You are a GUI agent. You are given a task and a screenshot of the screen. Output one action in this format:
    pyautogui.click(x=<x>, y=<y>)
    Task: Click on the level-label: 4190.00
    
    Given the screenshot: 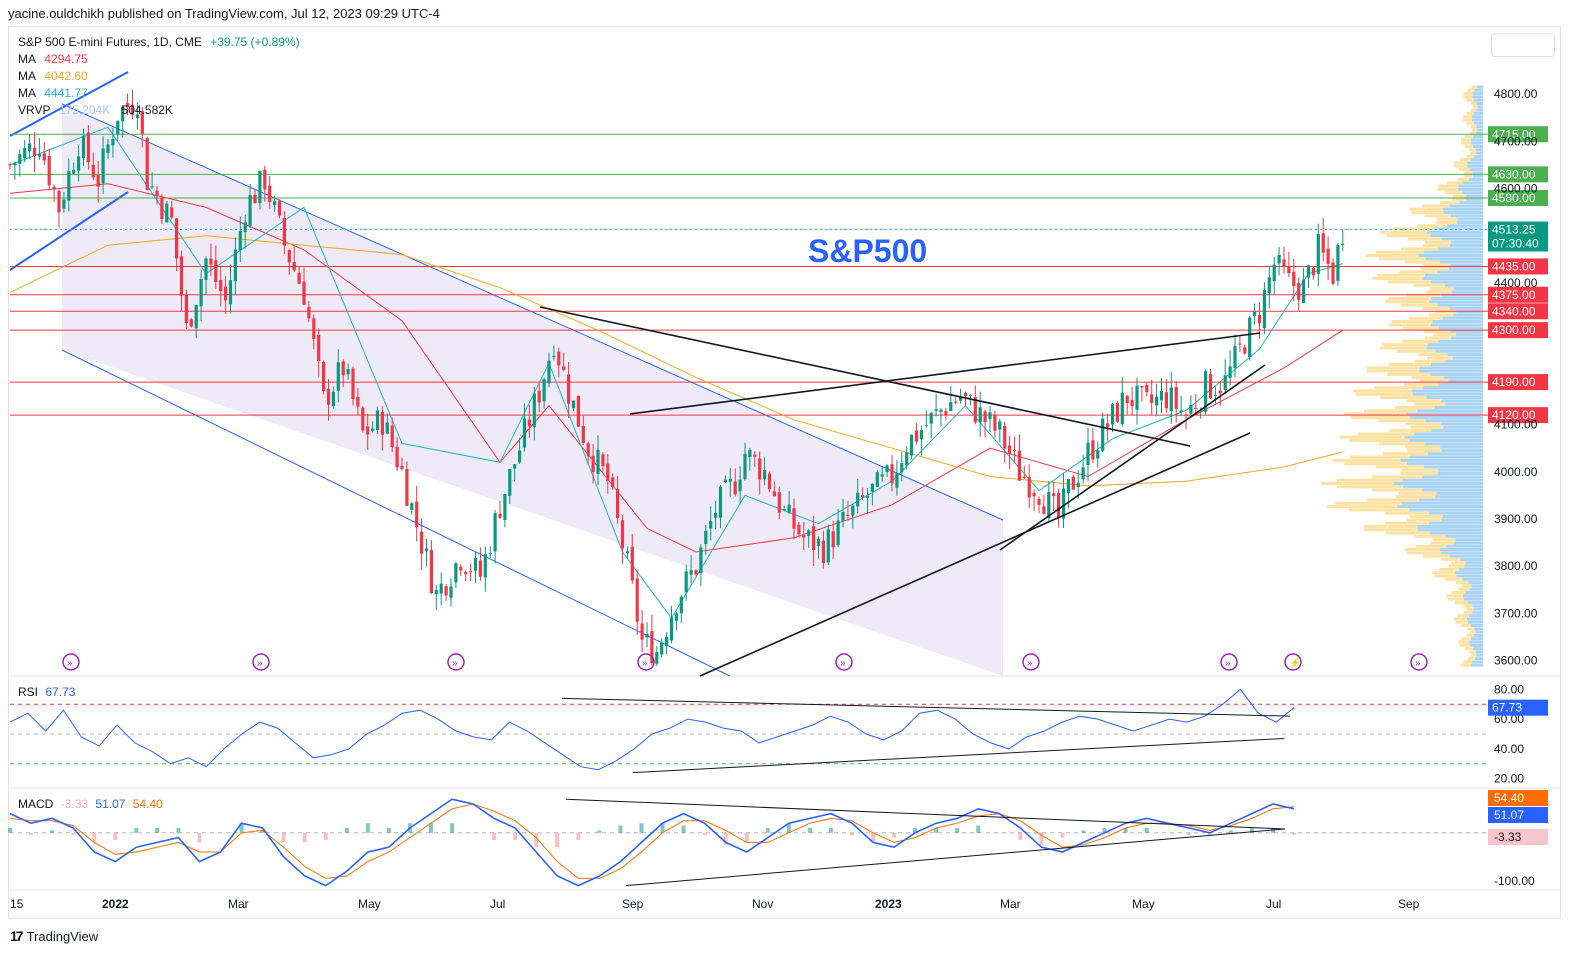 What is the action you would take?
    pyautogui.click(x=1514, y=382)
    